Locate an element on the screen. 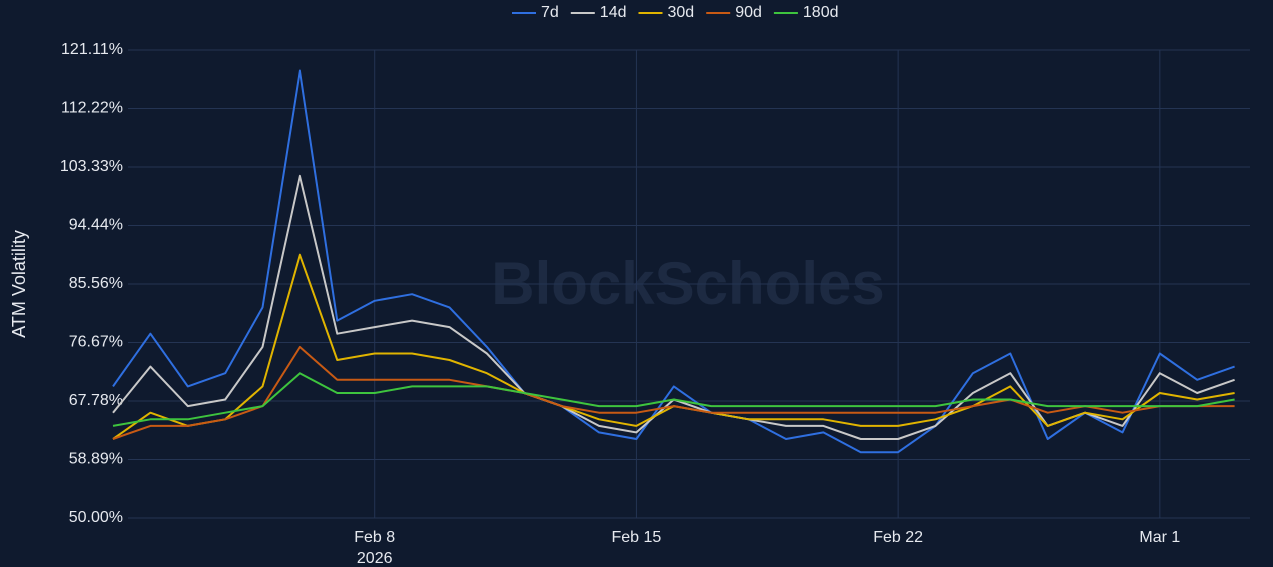 This screenshot has width=1273, height=567. y-axis-title: ATM Volatility is located at coordinates (19, 284).